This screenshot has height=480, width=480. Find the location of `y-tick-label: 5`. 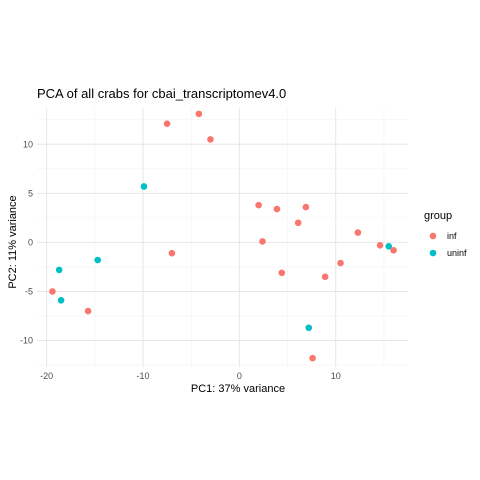

y-tick-label: 5 is located at coordinates (30, 193).